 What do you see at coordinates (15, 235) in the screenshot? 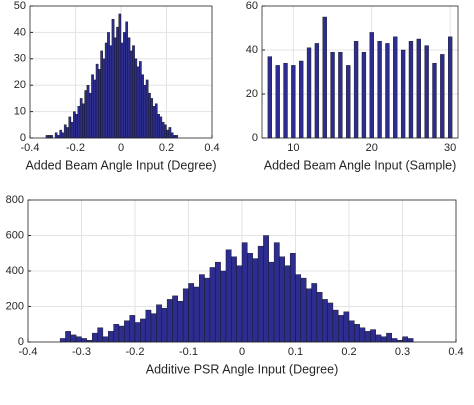
I see `y-tick-label: 600` at bounding box center [15, 235].